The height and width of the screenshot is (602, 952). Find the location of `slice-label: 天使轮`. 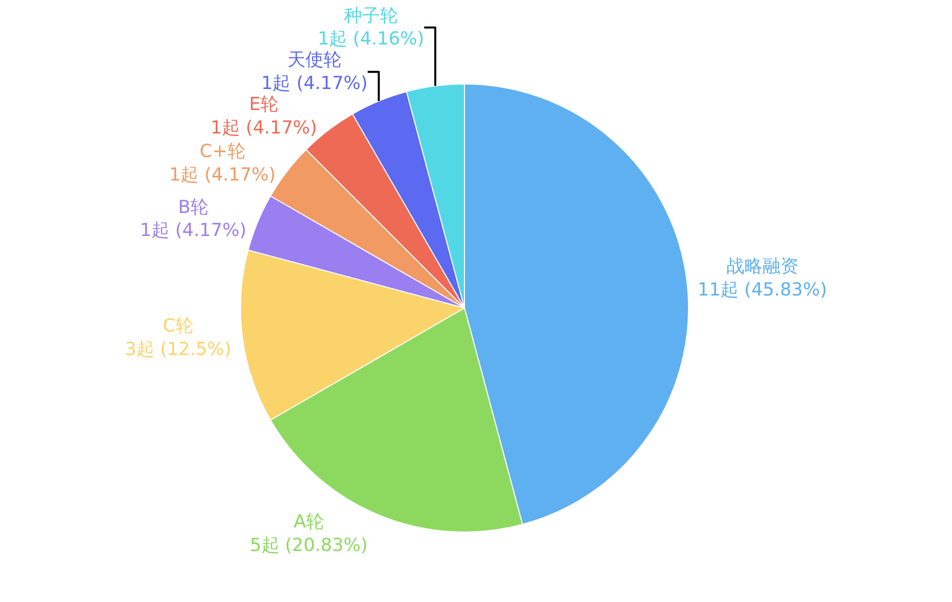

slice-label: 天使轮 is located at coordinates (314, 60).